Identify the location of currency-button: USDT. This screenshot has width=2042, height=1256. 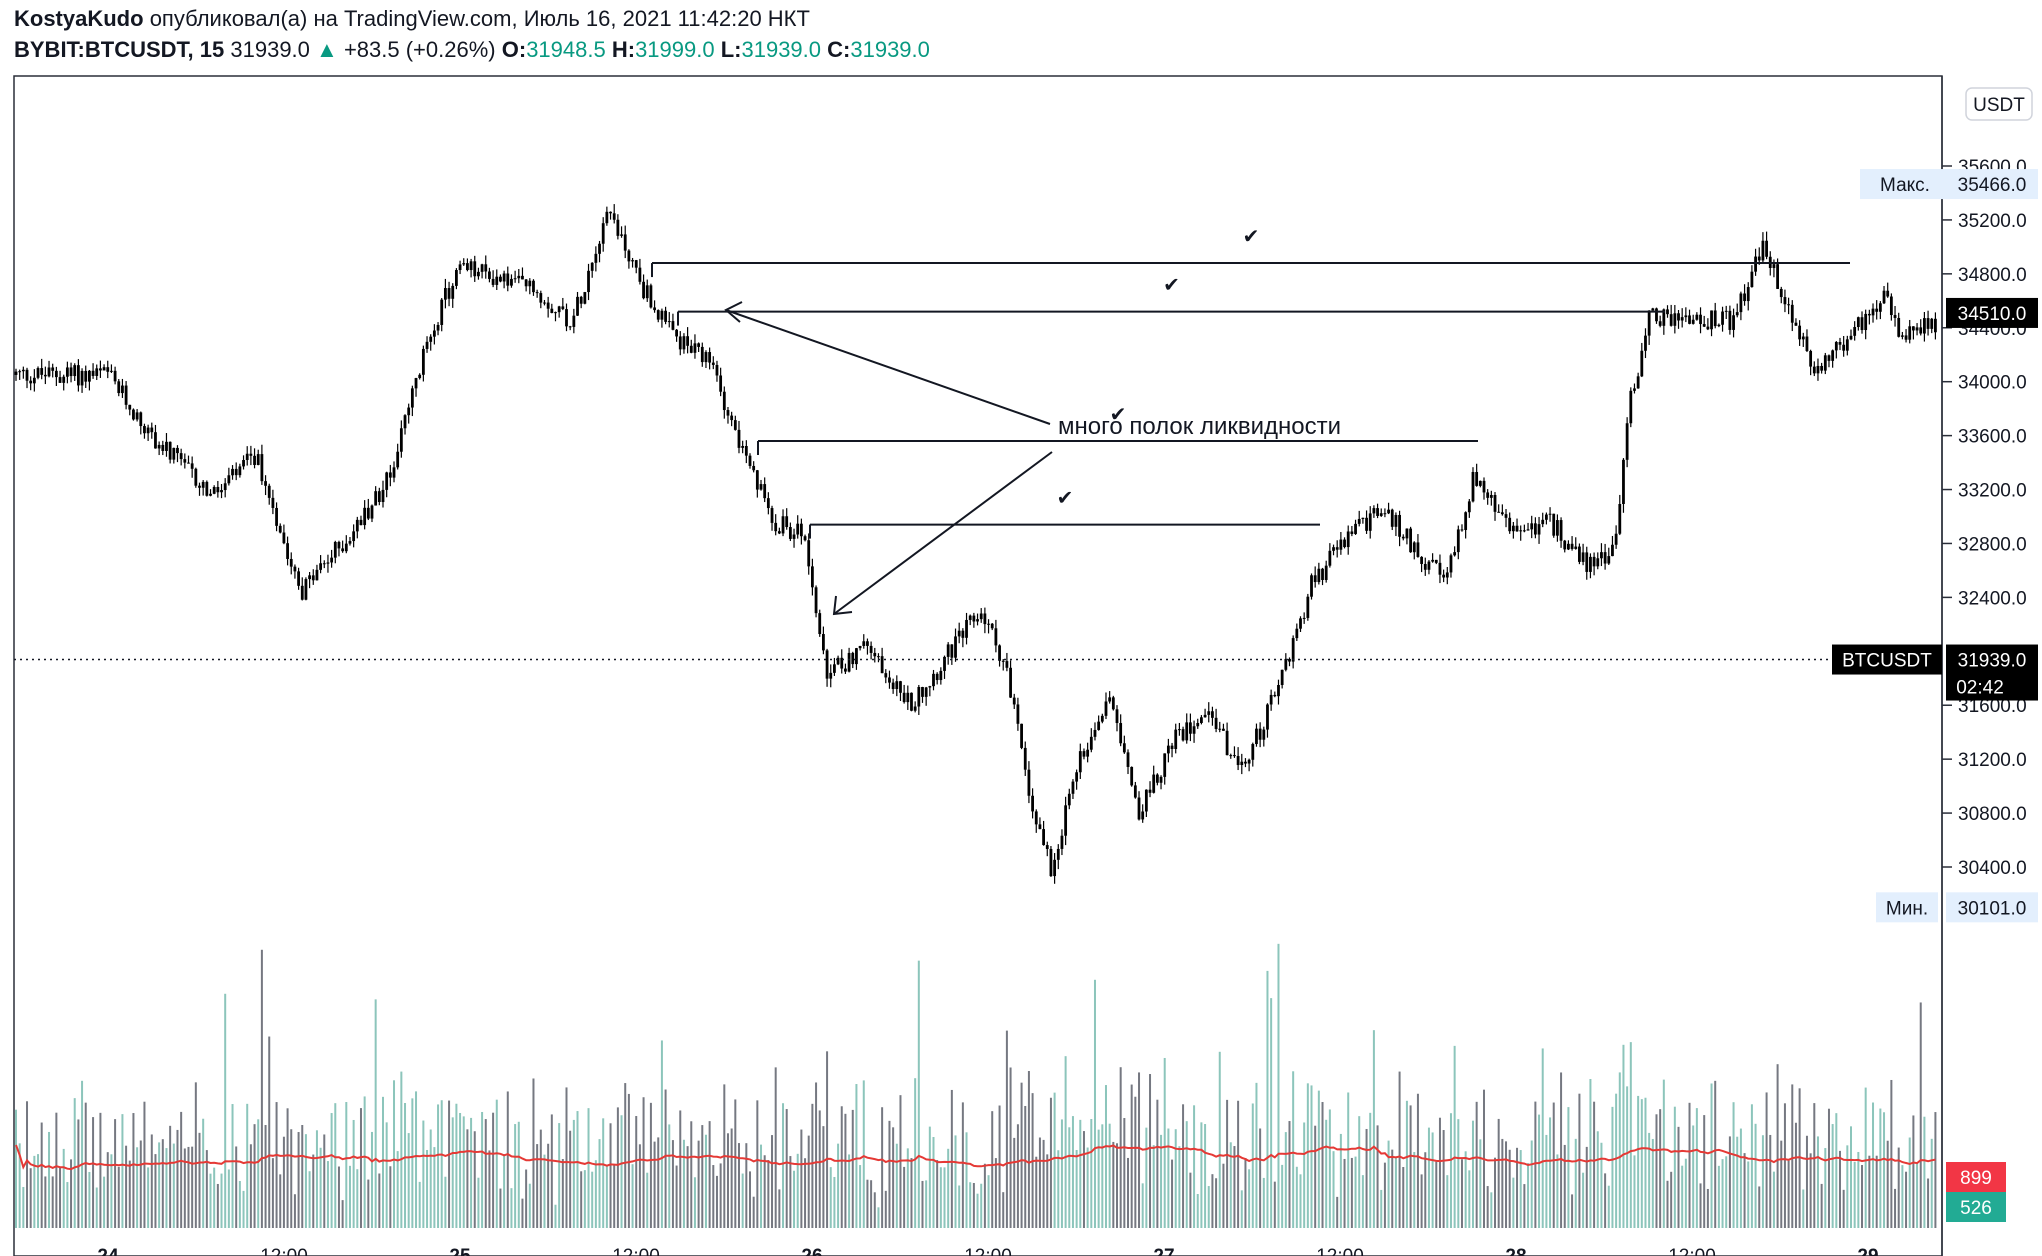
(1999, 104).